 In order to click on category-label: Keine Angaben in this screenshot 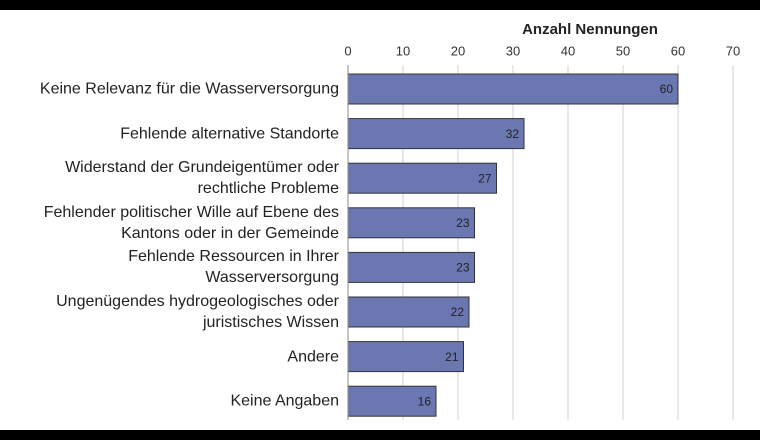, I will do `click(284, 401)`.